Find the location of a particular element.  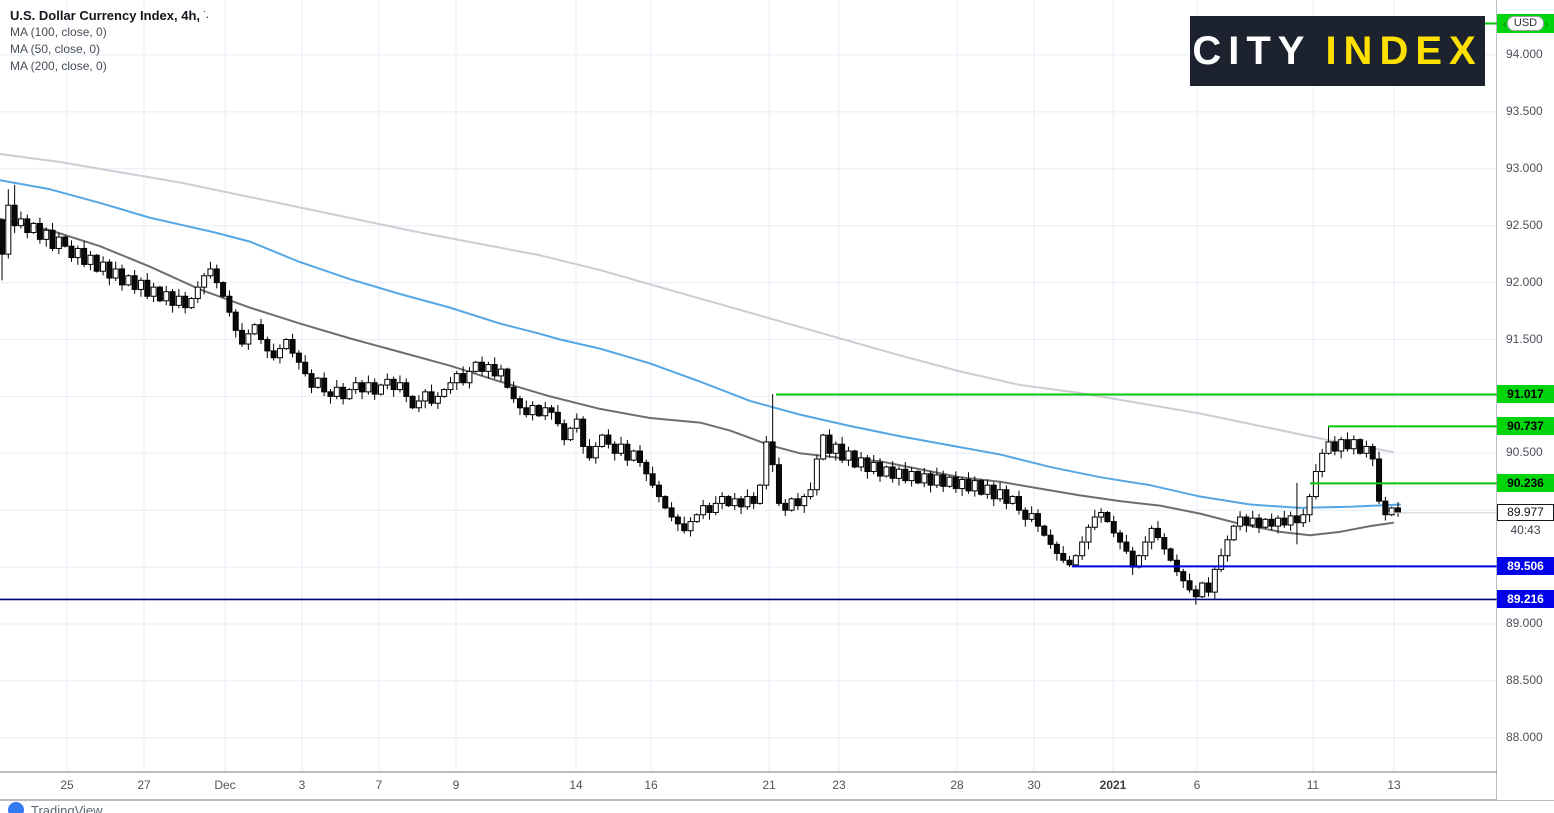

price-tick-label: 91.500 is located at coordinates (1524, 338).